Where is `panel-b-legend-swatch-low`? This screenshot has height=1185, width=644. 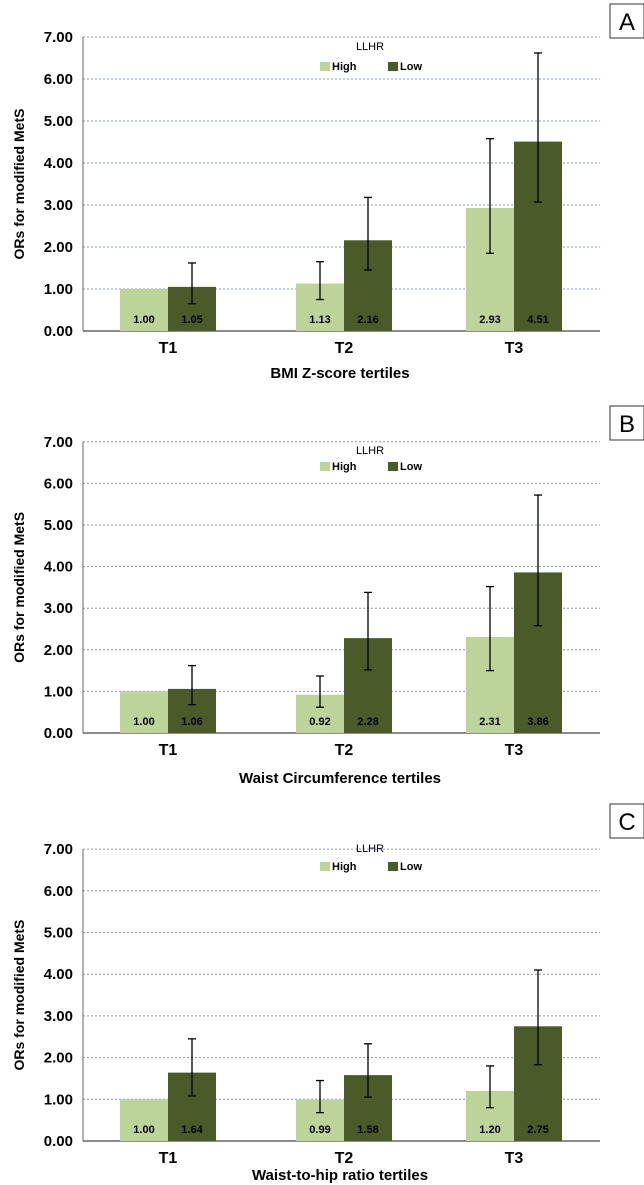
panel-b-legend-swatch-low is located at coordinates (393, 466).